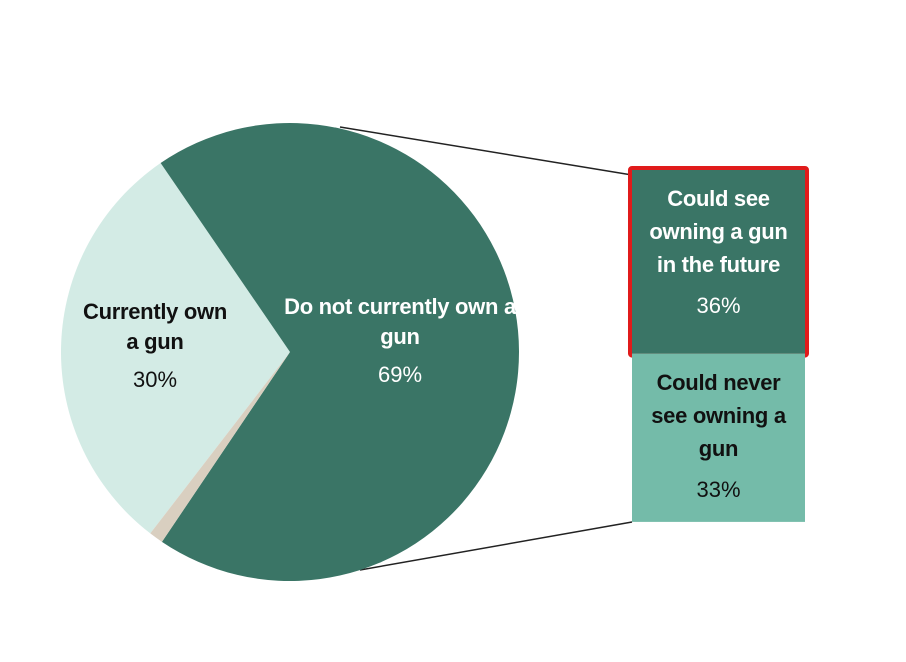  I want to click on slice-label: Do not currently own a gun 69%, so click(400, 341).